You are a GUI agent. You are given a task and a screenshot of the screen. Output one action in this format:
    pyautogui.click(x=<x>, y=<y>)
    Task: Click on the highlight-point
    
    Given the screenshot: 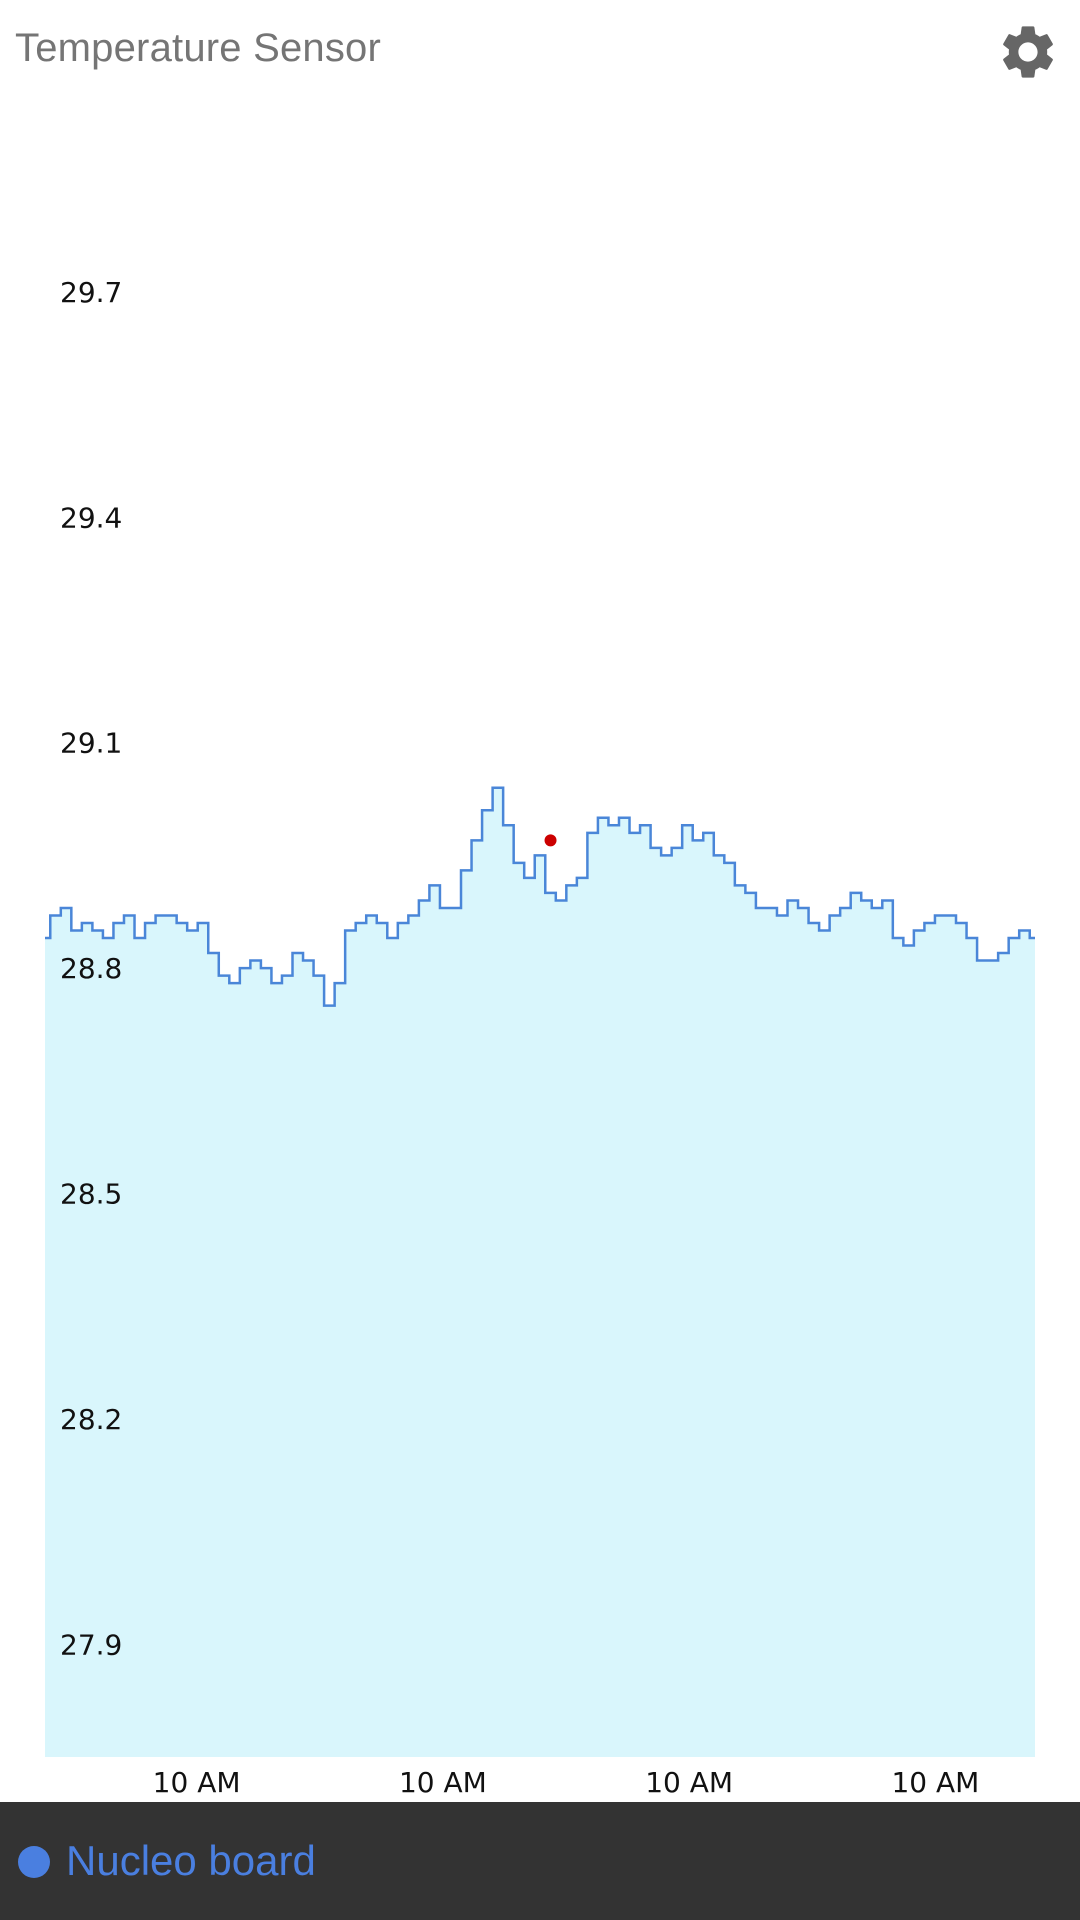 What is the action you would take?
    pyautogui.click(x=550, y=840)
    